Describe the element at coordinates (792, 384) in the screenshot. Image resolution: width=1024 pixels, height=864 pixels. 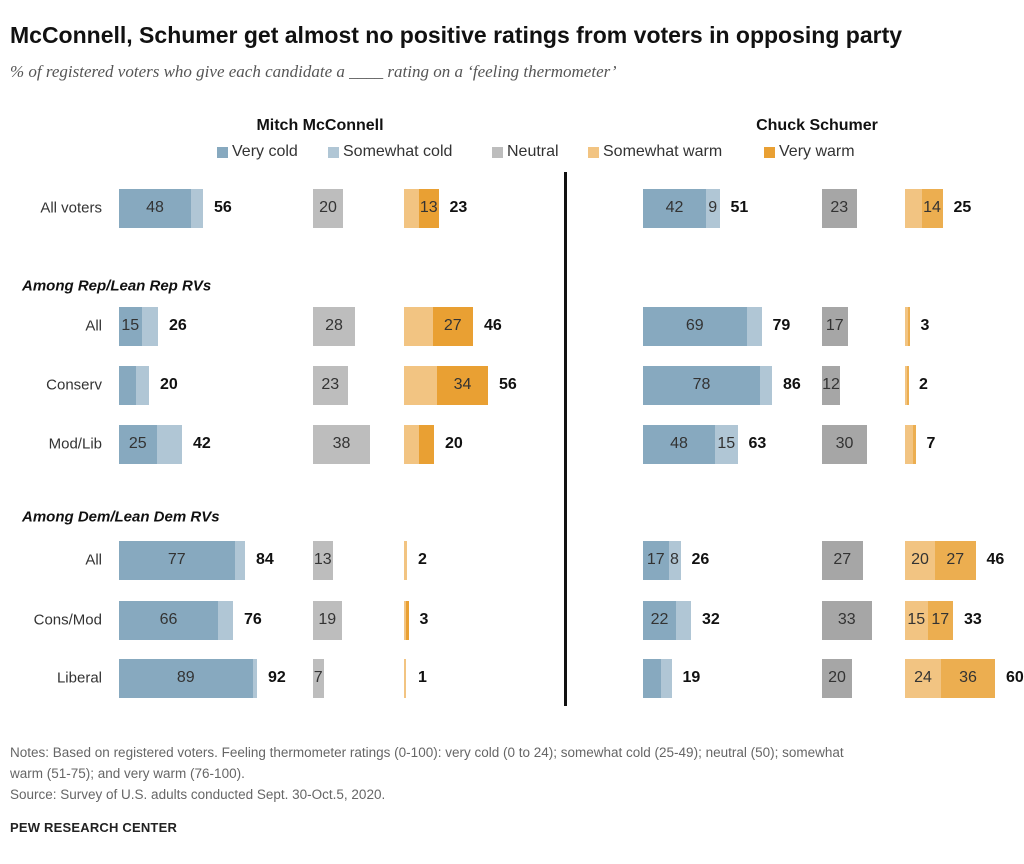
I see `schumer-cold-total-label: 86` at that location.